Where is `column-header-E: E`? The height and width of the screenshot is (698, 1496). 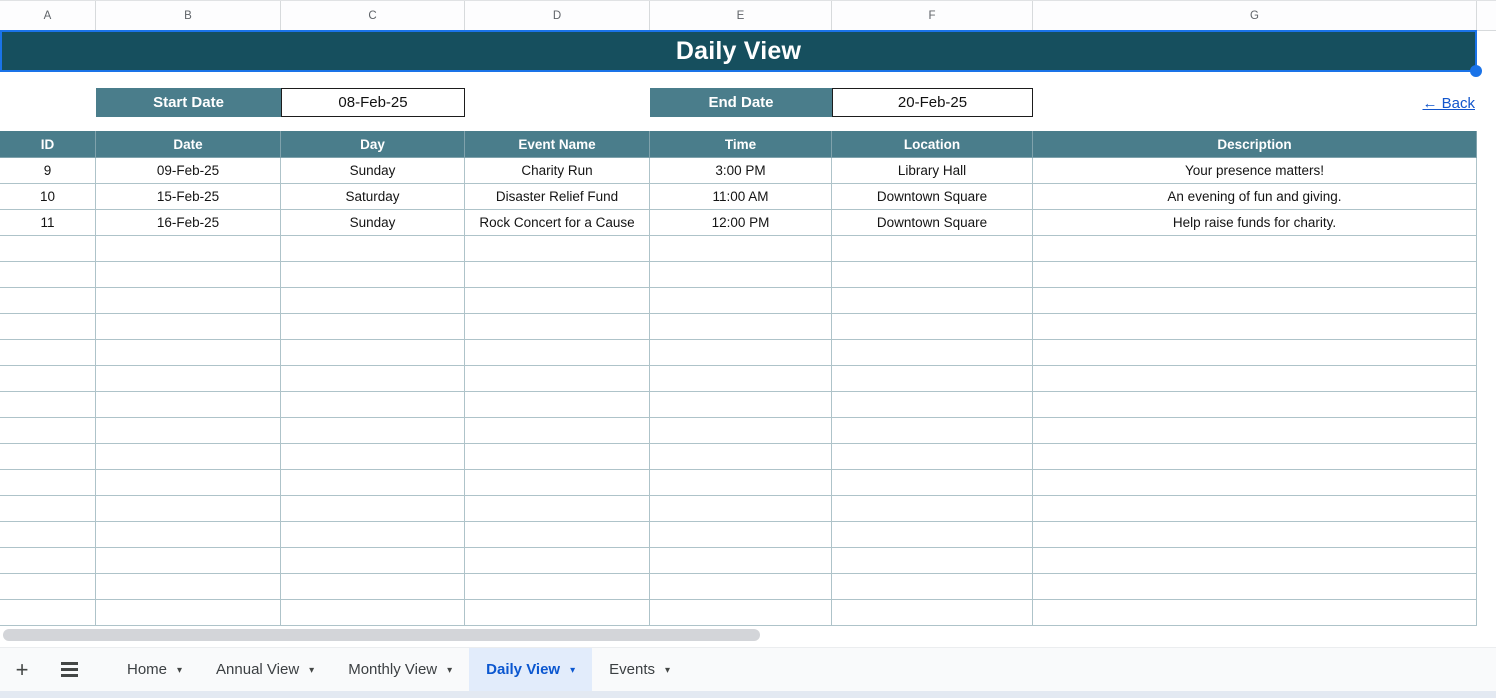 column-header-E: E is located at coordinates (741, 16).